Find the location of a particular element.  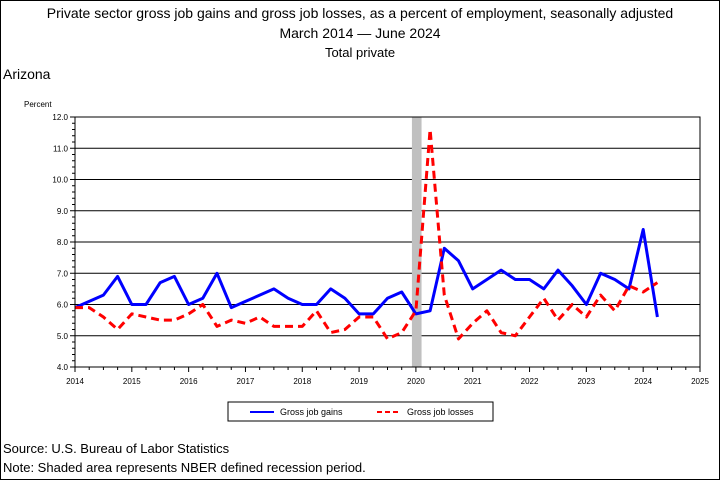

x-tick-label: 2023 is located at coordinates (586, 381).